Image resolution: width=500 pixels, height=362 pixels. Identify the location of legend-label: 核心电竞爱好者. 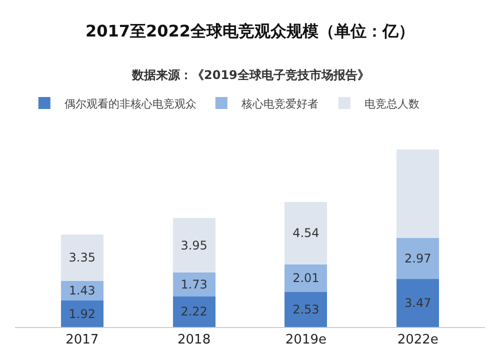
(279, 103).